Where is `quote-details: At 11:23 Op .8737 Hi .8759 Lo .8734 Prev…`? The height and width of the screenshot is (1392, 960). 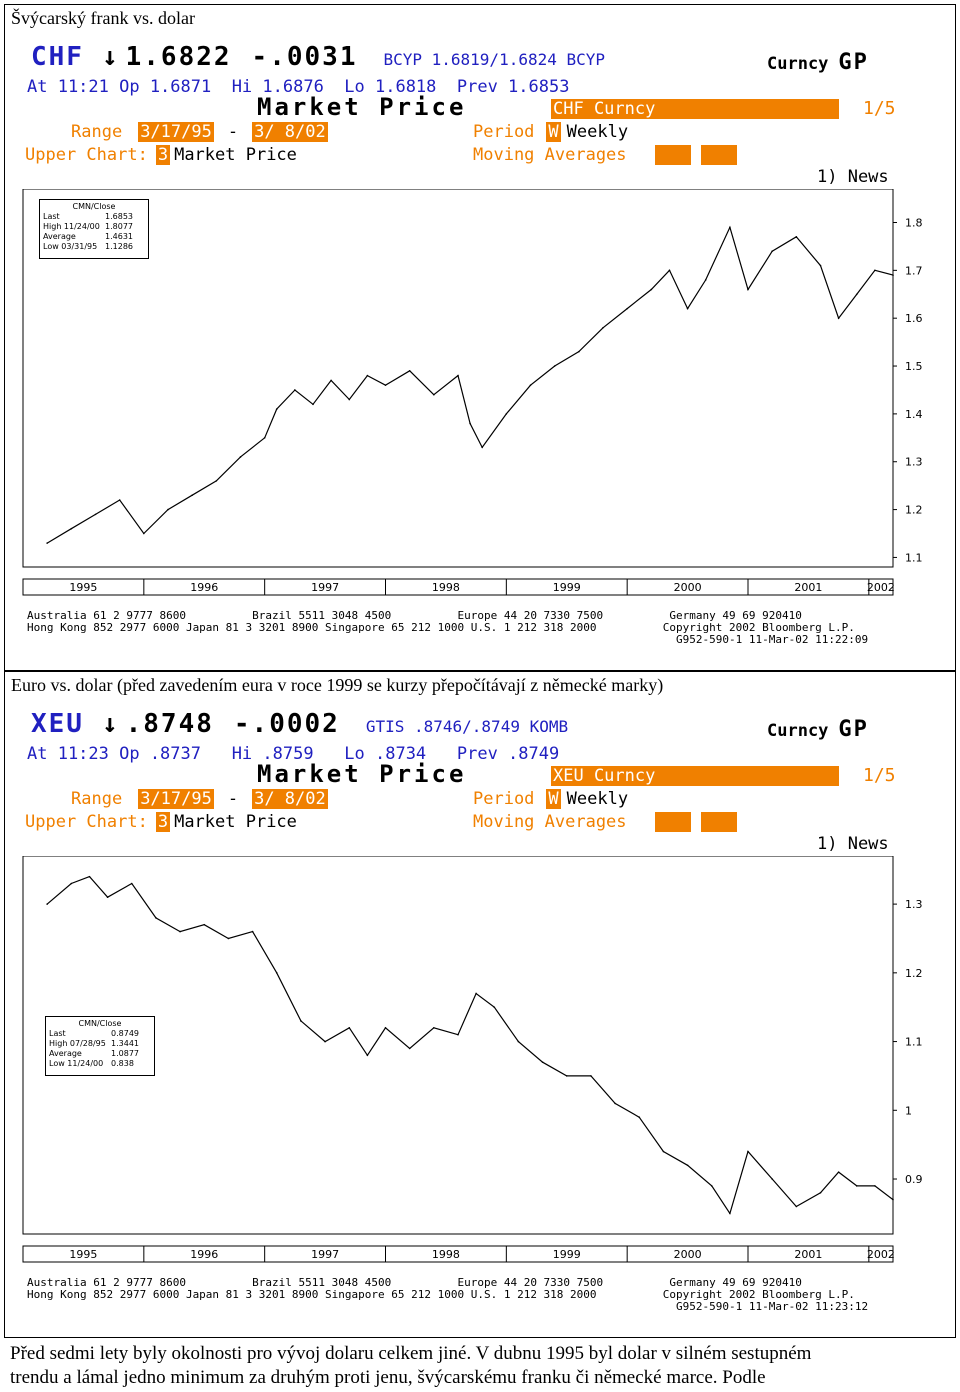 quote-details: At 11:23 Op .8737 Hi .8759 Lo .8734 Prev… is located at coordinates (293, 754).